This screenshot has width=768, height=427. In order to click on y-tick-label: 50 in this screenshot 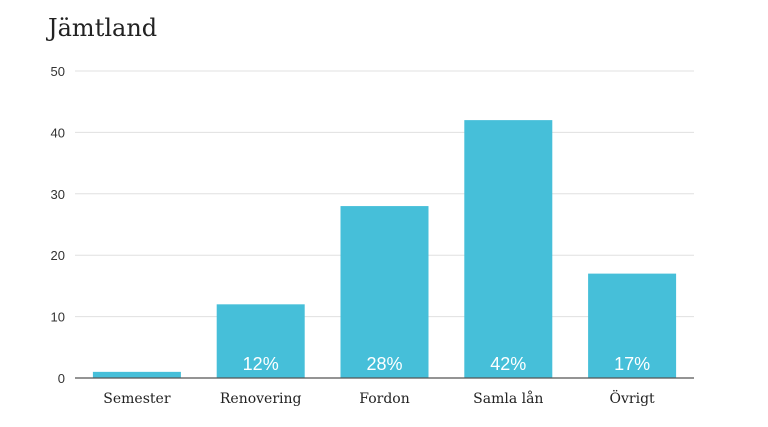, I will do `click(58, 71)`.